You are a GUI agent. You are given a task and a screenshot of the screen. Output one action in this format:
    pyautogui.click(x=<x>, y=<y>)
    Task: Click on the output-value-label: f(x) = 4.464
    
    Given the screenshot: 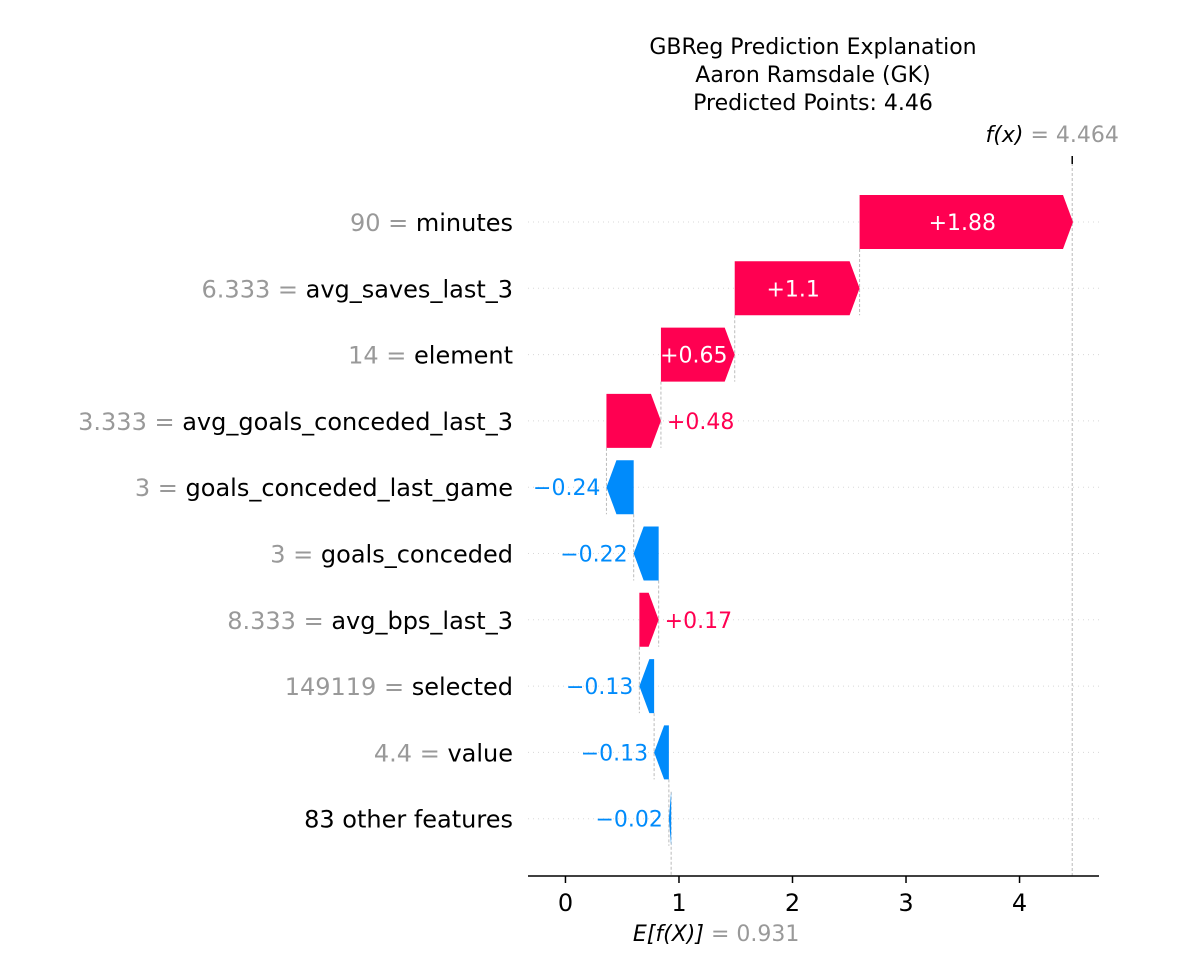 What is the action you would take?
    pyautogui.click(x=1052, y=135)
    